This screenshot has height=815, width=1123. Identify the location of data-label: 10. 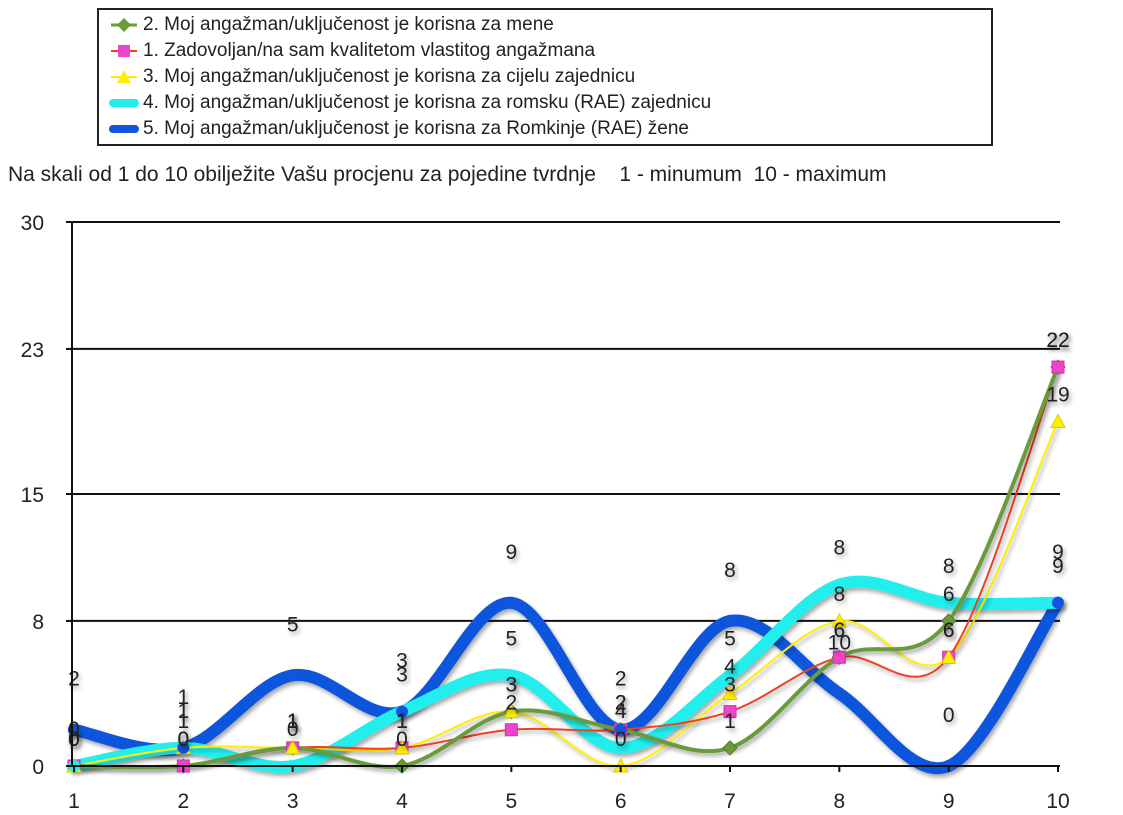
(839, 642).